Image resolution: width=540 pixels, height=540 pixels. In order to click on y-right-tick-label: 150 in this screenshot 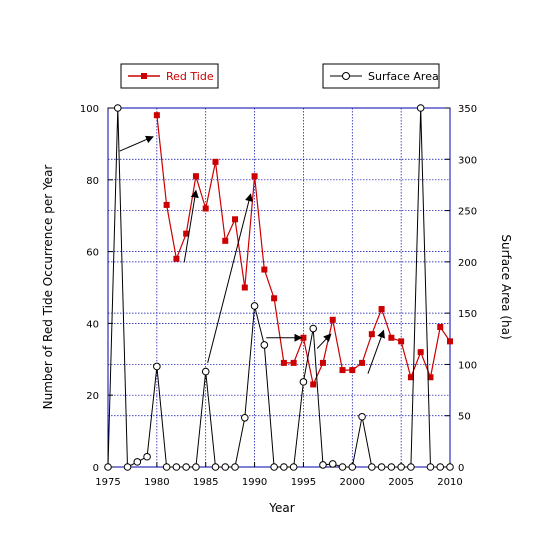, I will do `click(467, 314)`.